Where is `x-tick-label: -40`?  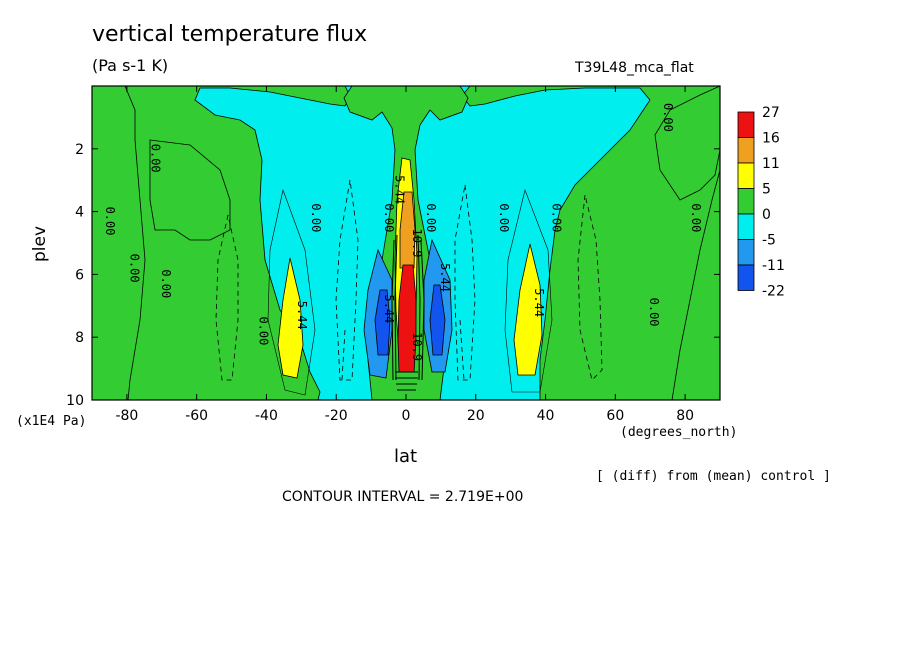
x-tick-label: -40 is located at coordinates (266, 416).